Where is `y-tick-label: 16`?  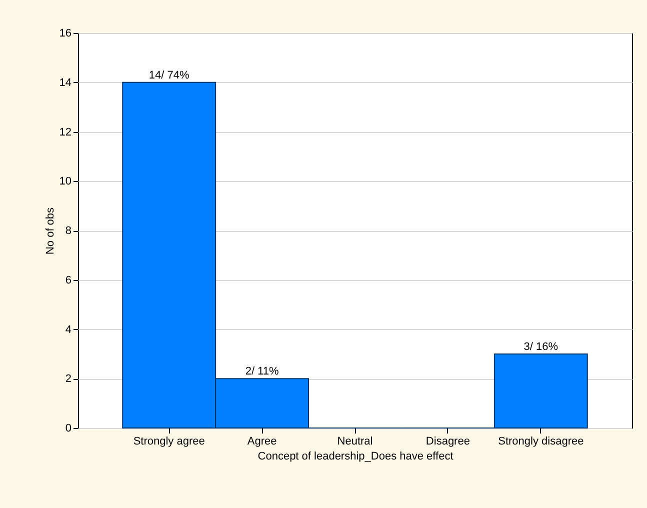
y-tick-label: 16 is located at coordinates (65, 34).